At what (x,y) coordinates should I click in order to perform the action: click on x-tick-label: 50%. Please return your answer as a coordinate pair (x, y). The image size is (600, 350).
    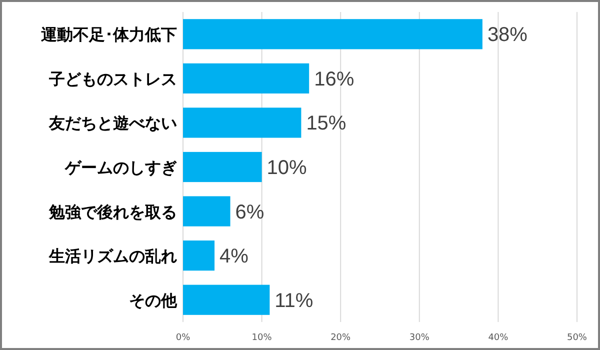
    Looking at the image, I should click on (577, 338).